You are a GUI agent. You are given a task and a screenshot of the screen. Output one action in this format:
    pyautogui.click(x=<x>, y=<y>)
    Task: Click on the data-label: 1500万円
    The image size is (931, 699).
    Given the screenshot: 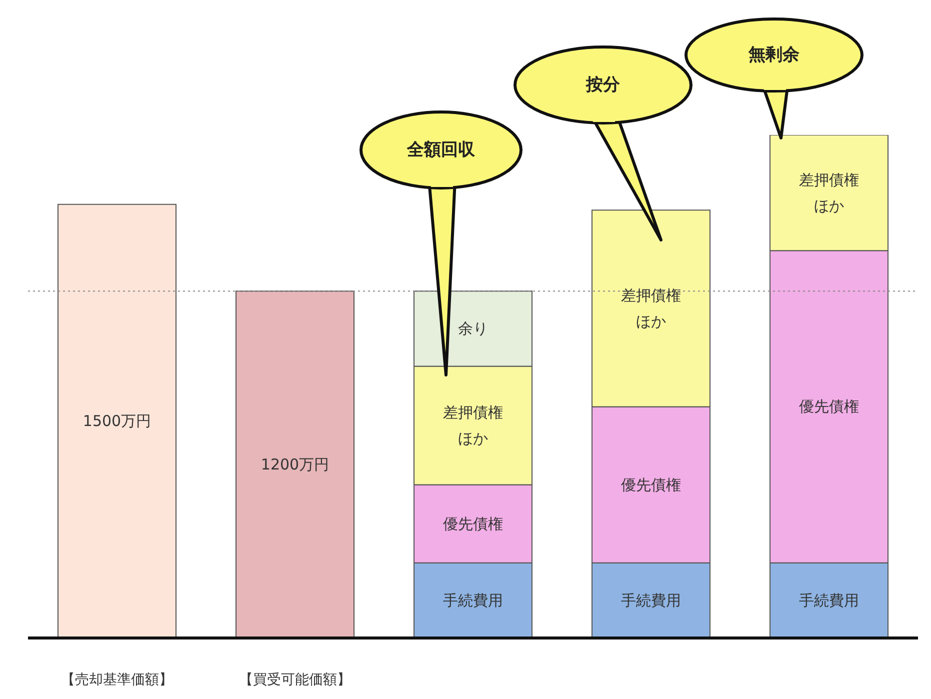 What is the action you would take?
    pyautogui.click(x=117, y=421)
    